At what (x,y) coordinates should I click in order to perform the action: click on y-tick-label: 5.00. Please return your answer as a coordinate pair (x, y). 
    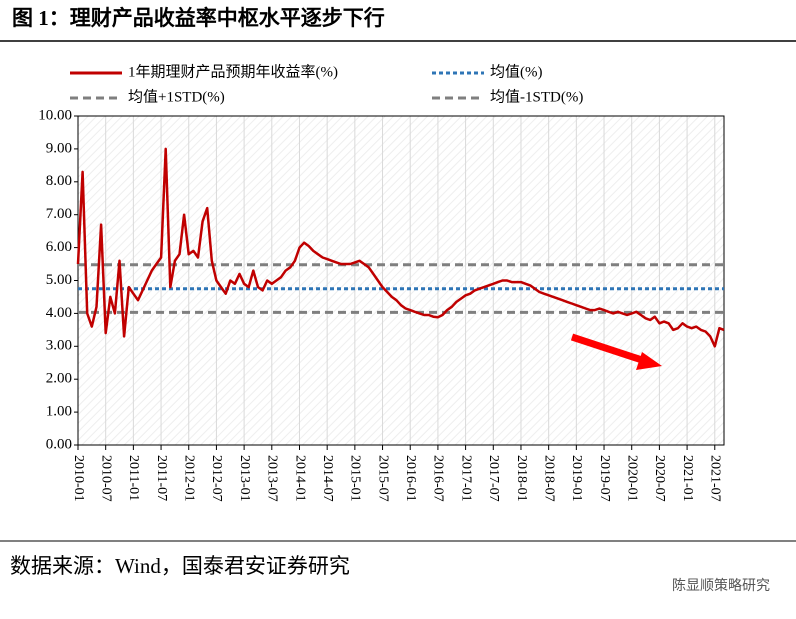
    Looking at the image, I should click on (59, 280).